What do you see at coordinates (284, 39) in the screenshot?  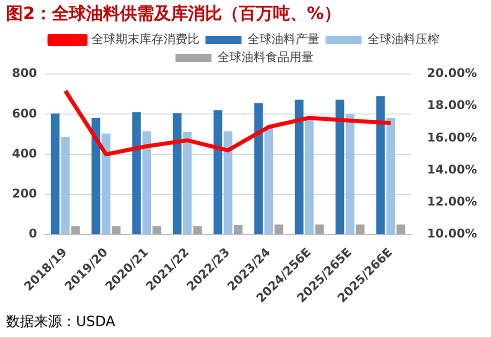 I see `legend-label: 全球油料产量` at bounding box center [284, 39].